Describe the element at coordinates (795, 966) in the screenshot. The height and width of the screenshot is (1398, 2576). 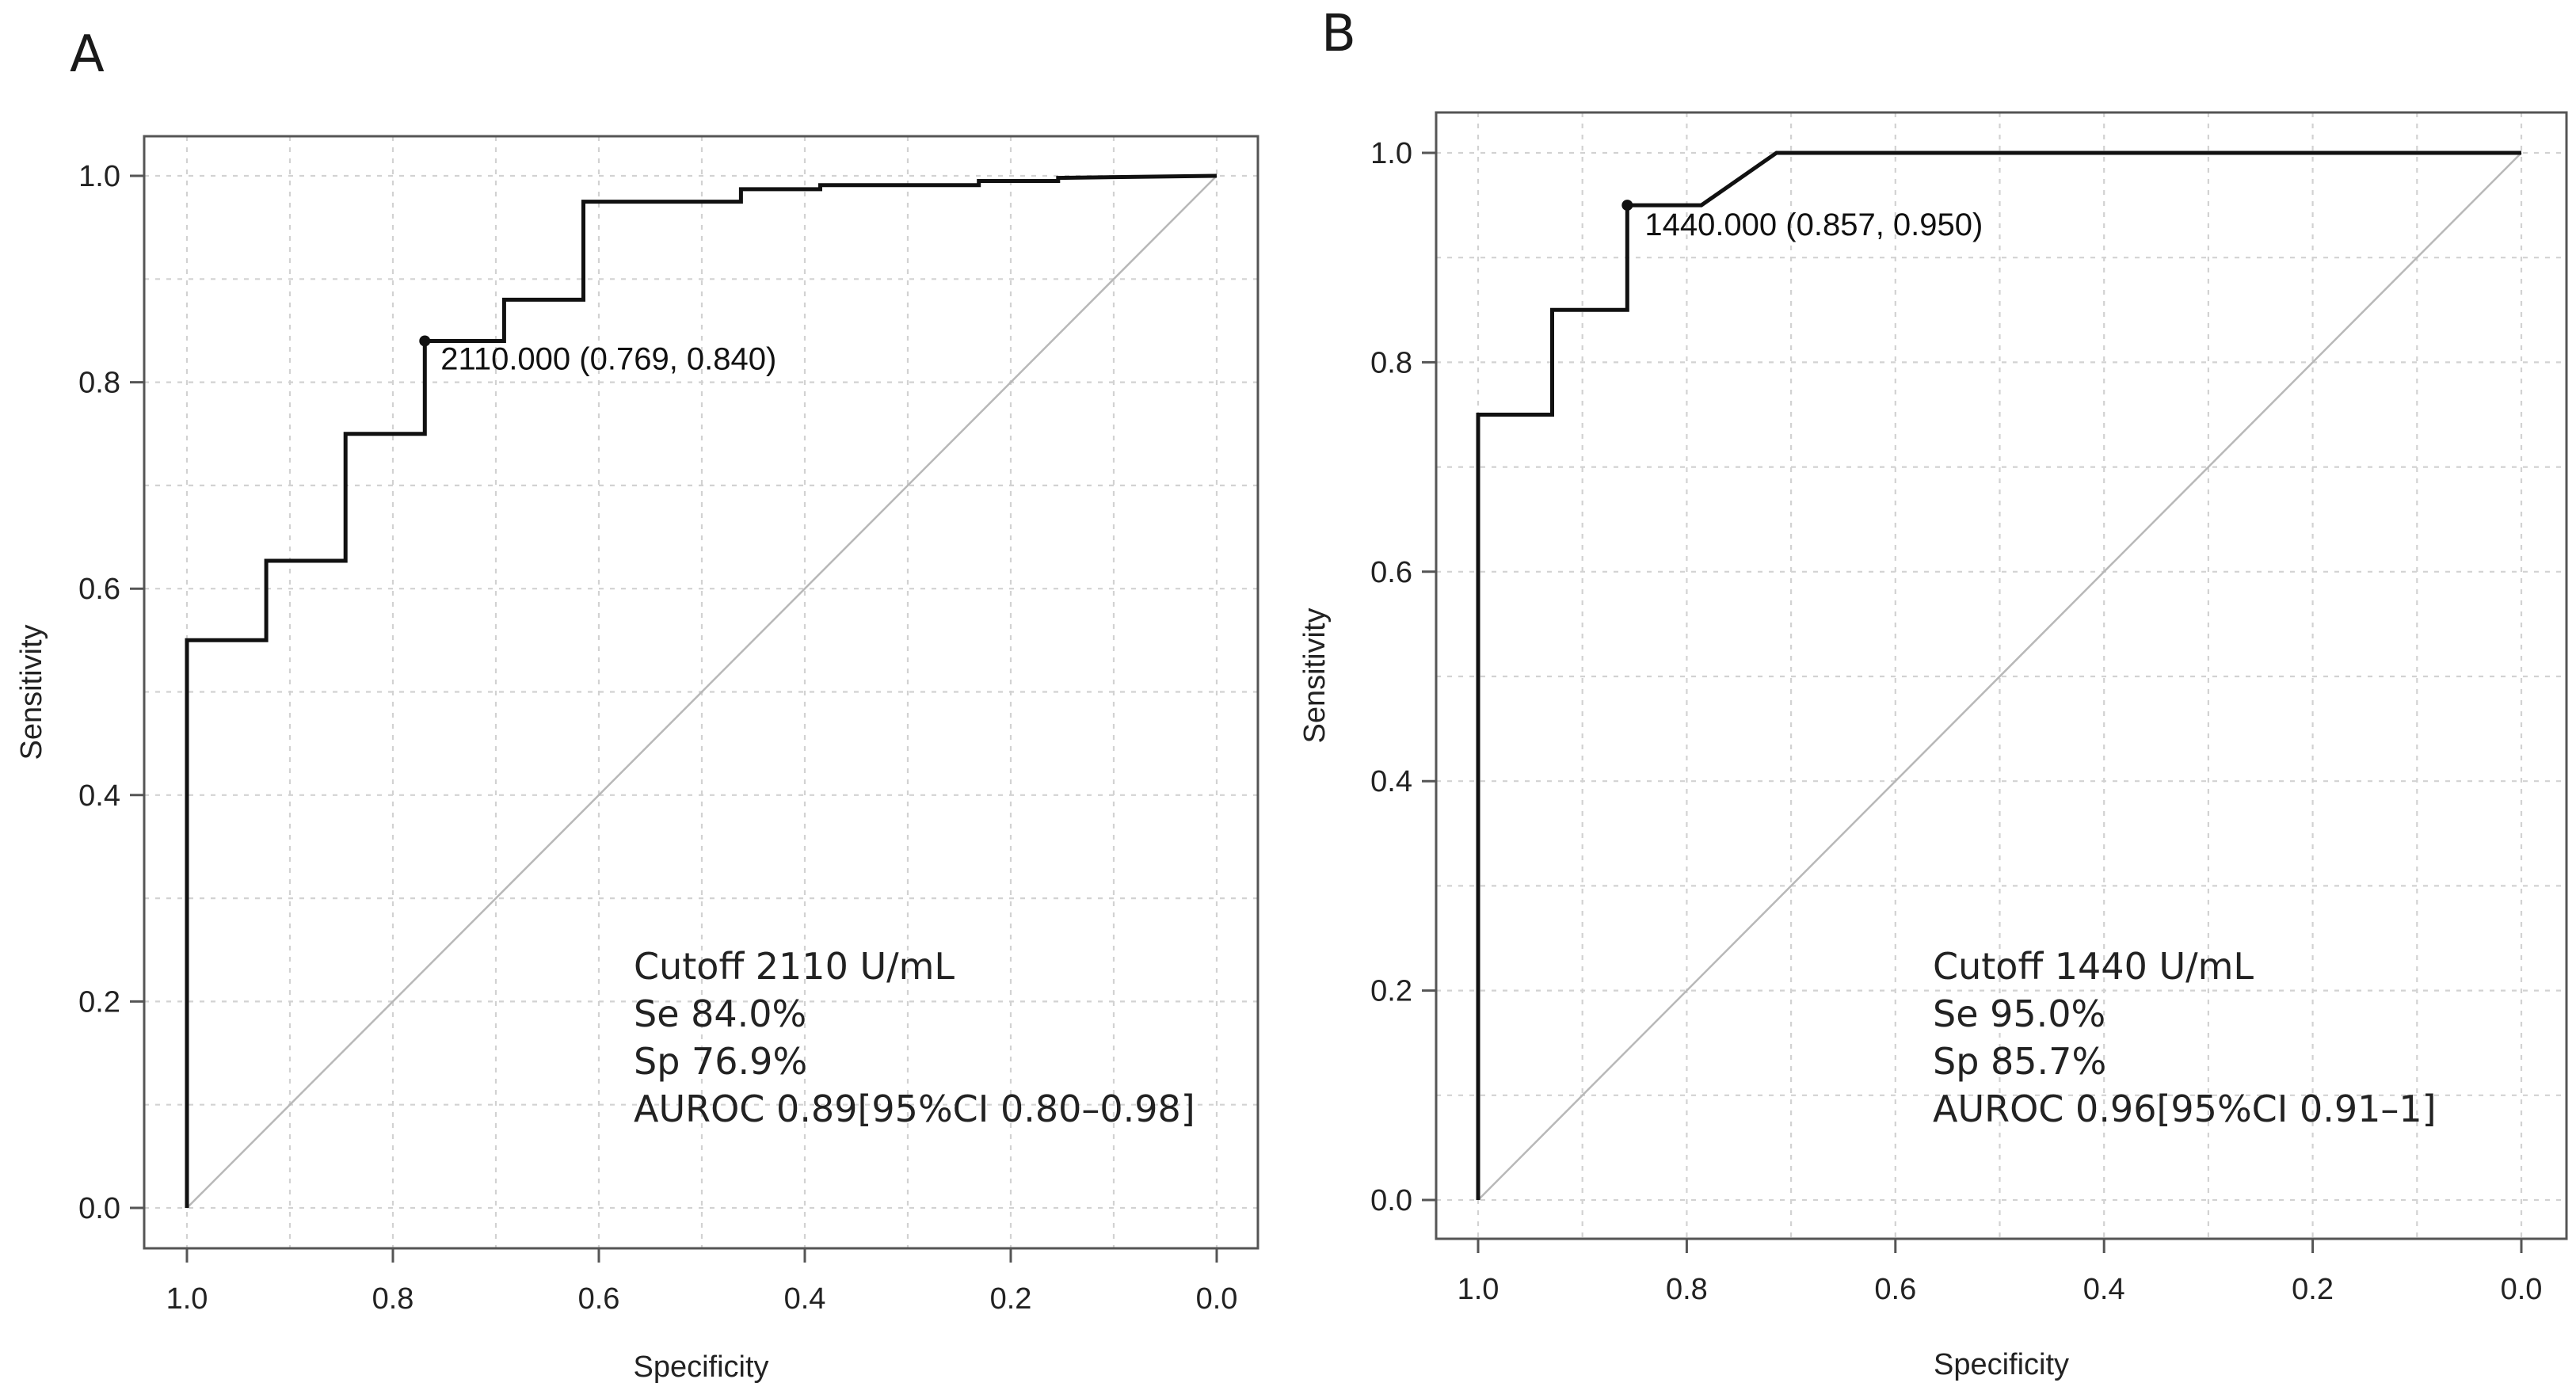
I see `stat-annotation: Cutoff 2110 U/mL` at that location.